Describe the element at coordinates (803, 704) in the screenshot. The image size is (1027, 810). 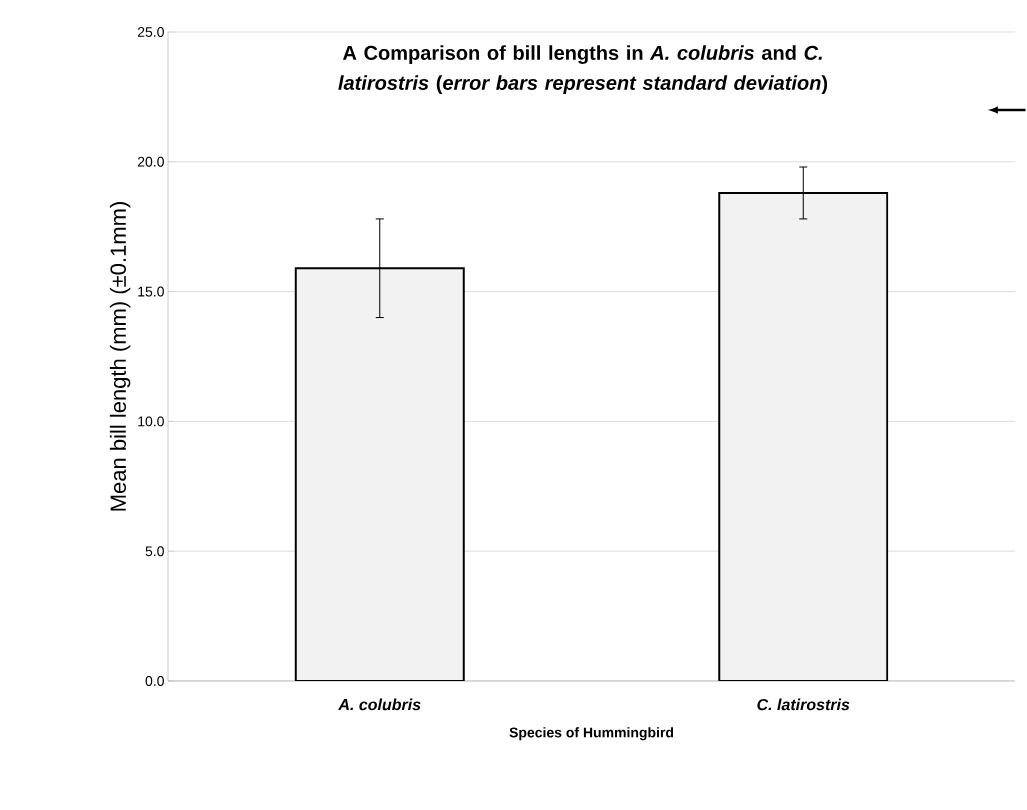
I see `x-tick-label: C. latirostris` at that location.